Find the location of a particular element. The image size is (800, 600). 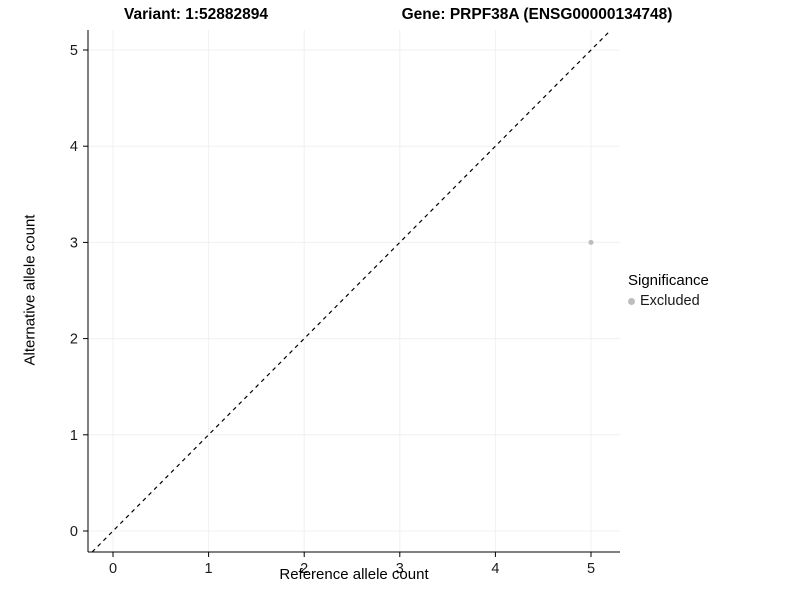

legend-item-excluded: Excluded is located at coordinates (668, 301).